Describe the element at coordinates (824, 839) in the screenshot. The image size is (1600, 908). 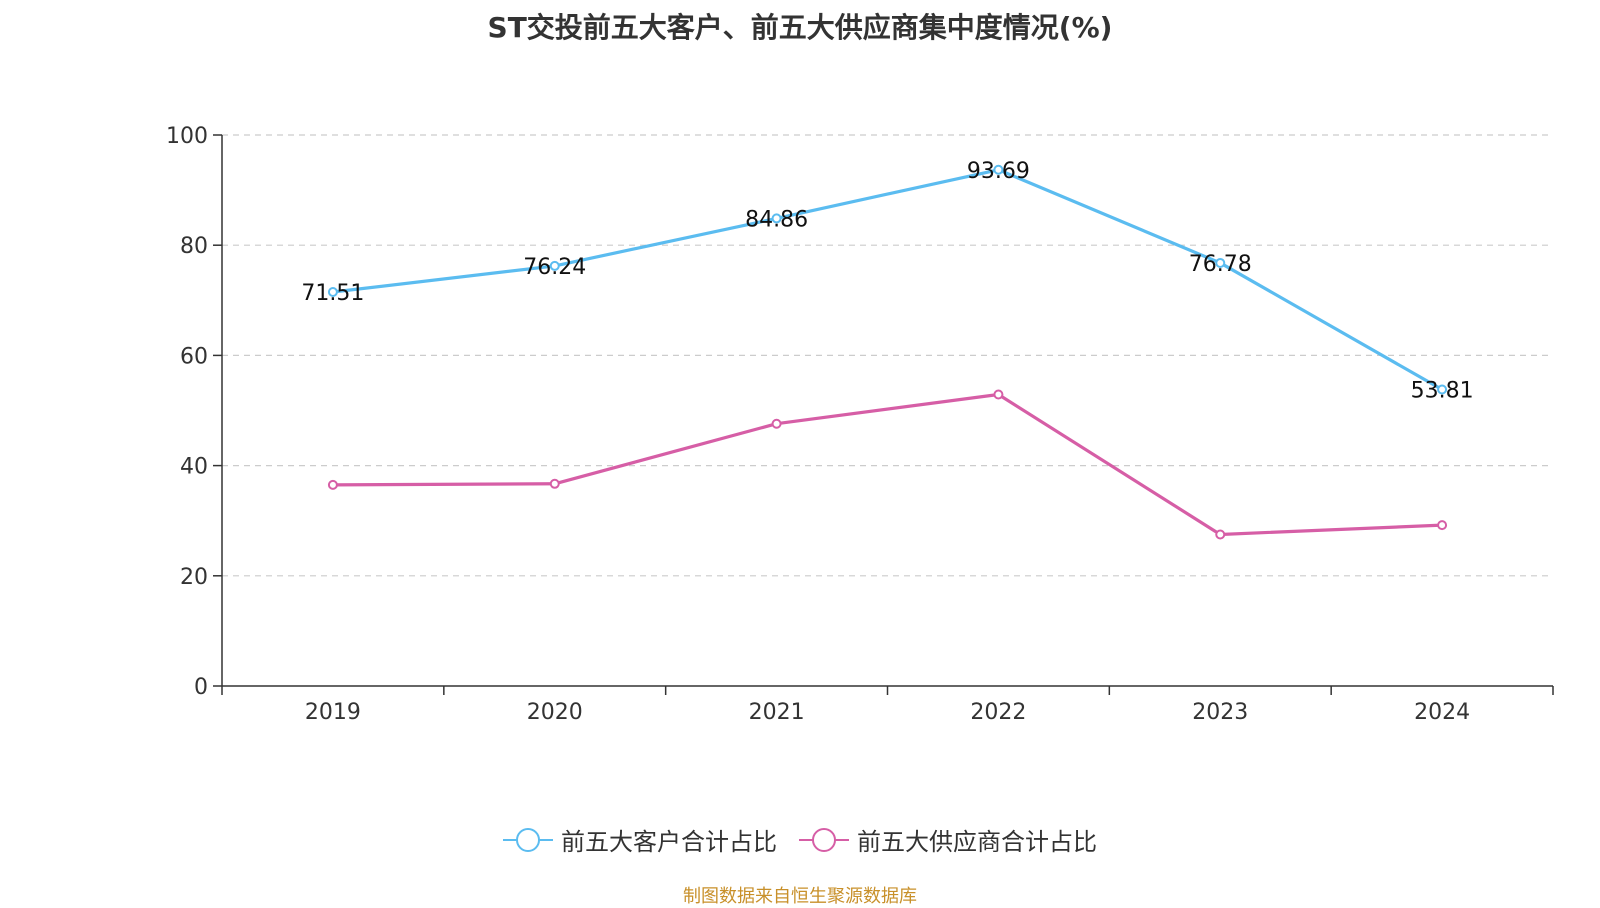
I see `legend-marker-suppliers` at that location.